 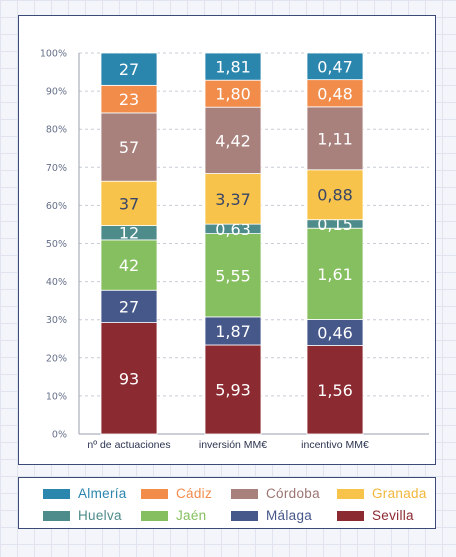 I want to click on data-label: 3,37, so click(x=233, y=199).